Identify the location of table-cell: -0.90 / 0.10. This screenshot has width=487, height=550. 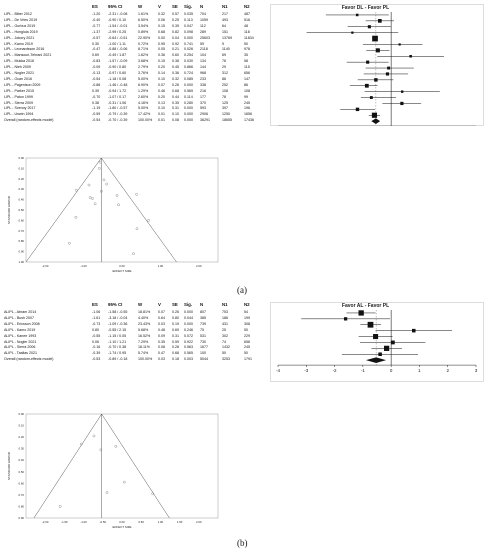
(117, 19).